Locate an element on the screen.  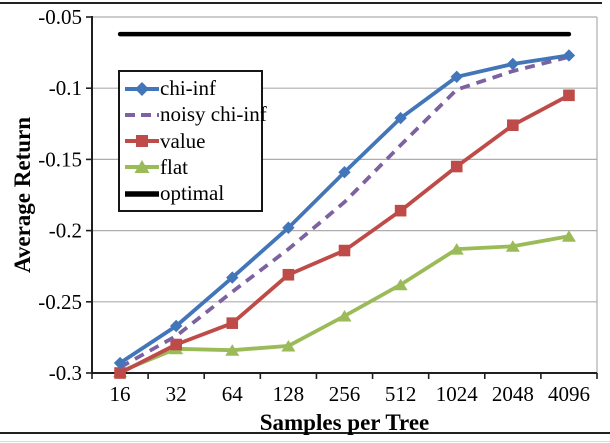
x-tick-label: 128 is located at coordinates (289, 394).